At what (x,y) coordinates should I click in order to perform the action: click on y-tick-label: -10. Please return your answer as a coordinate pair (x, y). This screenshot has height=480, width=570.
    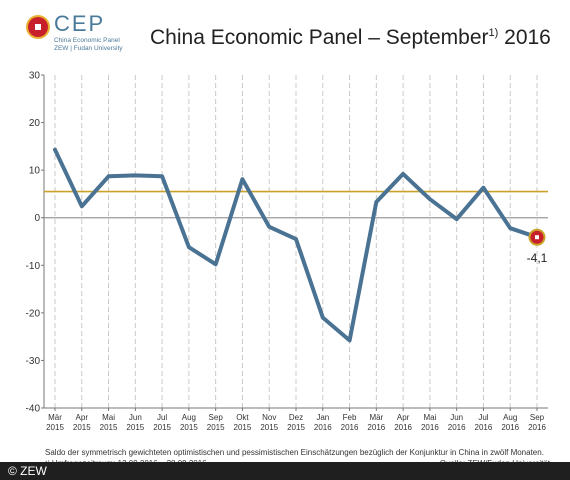
    Looking at the image, I should click on (33, 266).